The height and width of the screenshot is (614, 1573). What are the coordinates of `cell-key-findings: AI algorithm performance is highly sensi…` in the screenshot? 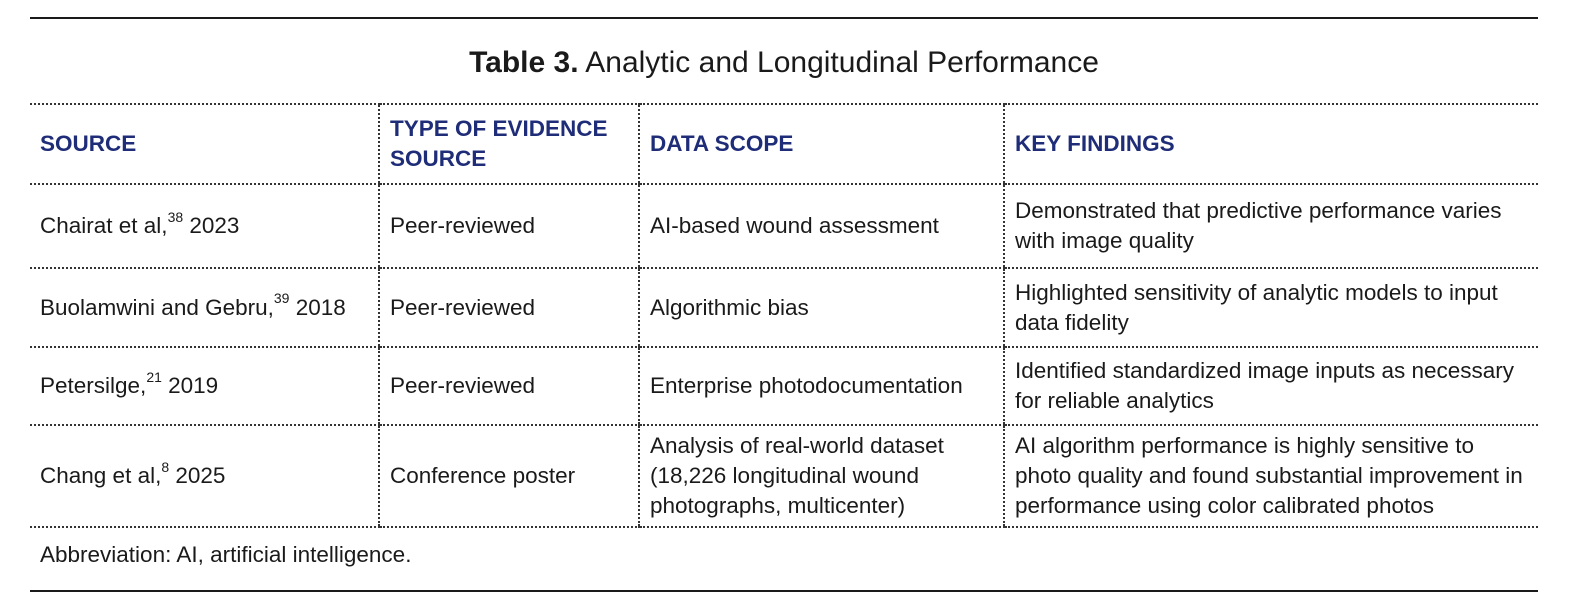 It's located at (1270, 476).